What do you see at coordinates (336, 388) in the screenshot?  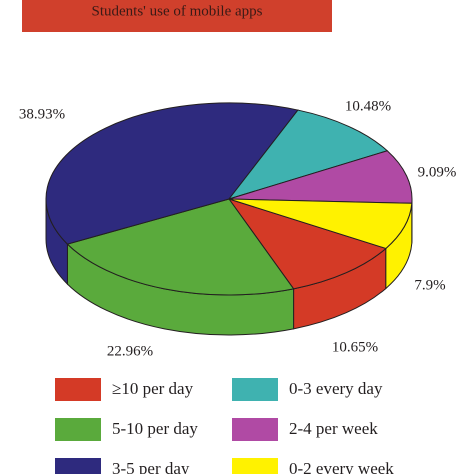 I see `legend-label: 0-3 every day` at bounding box center [336, 388].